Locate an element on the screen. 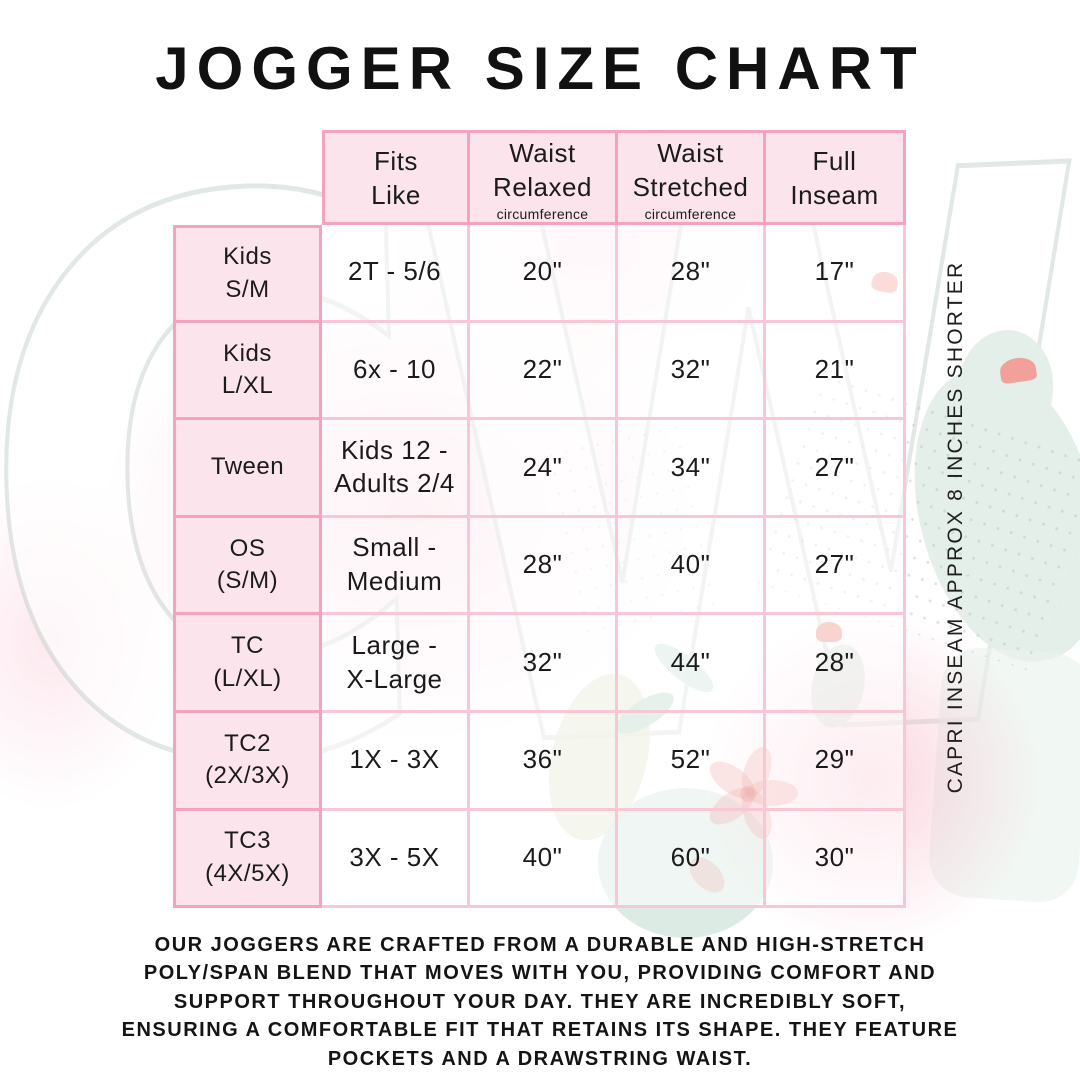 This screenshot has width=1080, height=1080. table-cell: 24" is located at coordinates (544, 469).